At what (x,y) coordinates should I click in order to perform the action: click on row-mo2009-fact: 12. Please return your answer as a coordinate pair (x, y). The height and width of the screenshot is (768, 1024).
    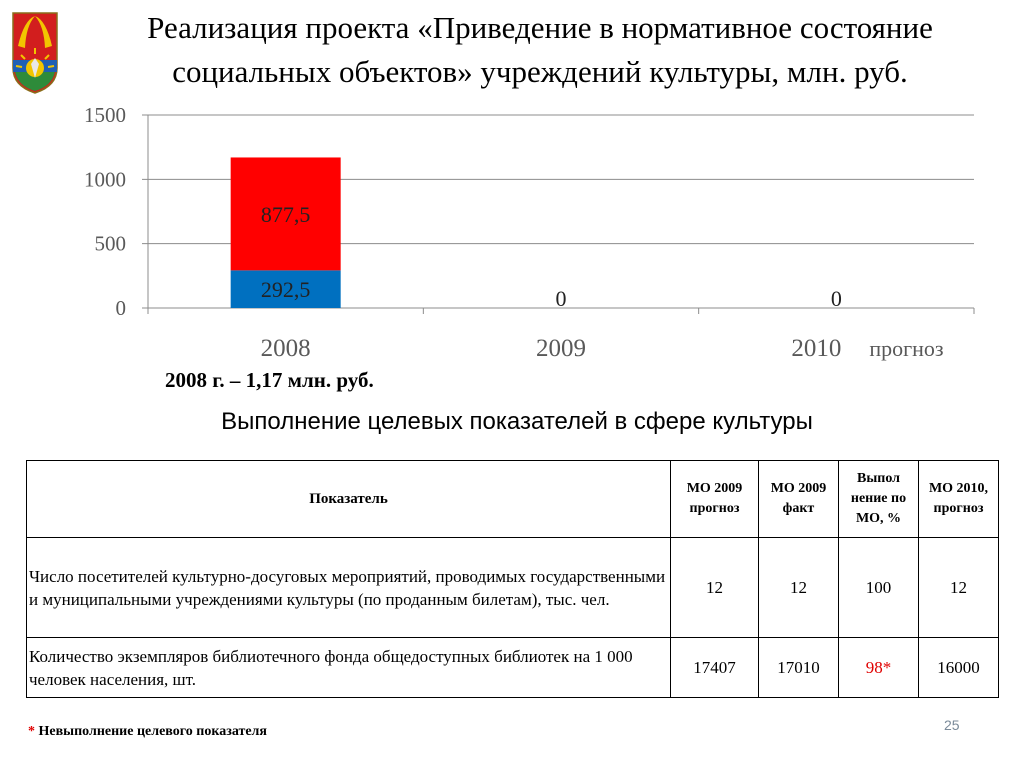
    Looking at the image, I should click on (798, 587).